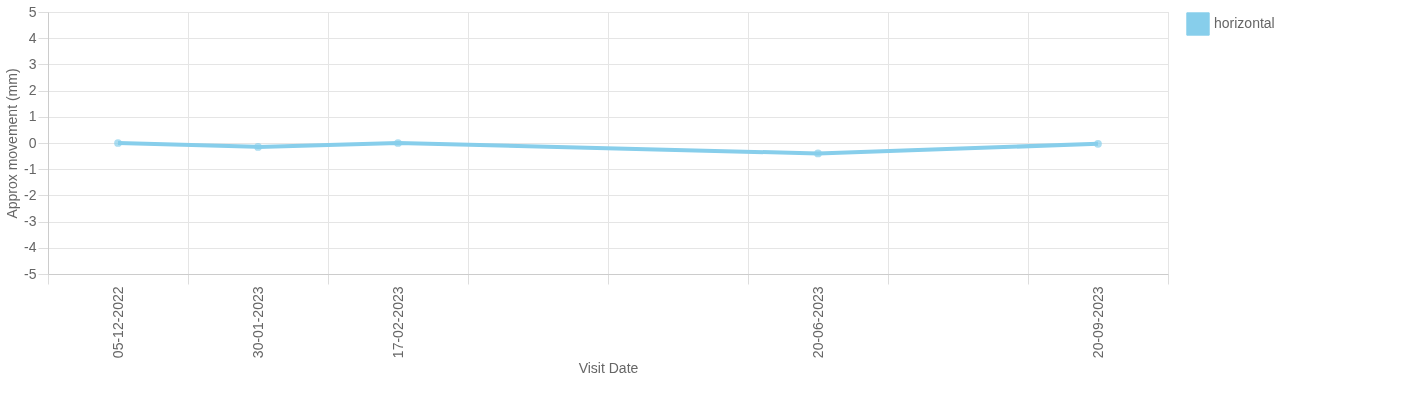 The height and width of the screenshot is (419, 1401). What do you see at coordinates (32, 142) in the screenshot?
I see `y-tick-label: 0` at bounding box center [32, 142].